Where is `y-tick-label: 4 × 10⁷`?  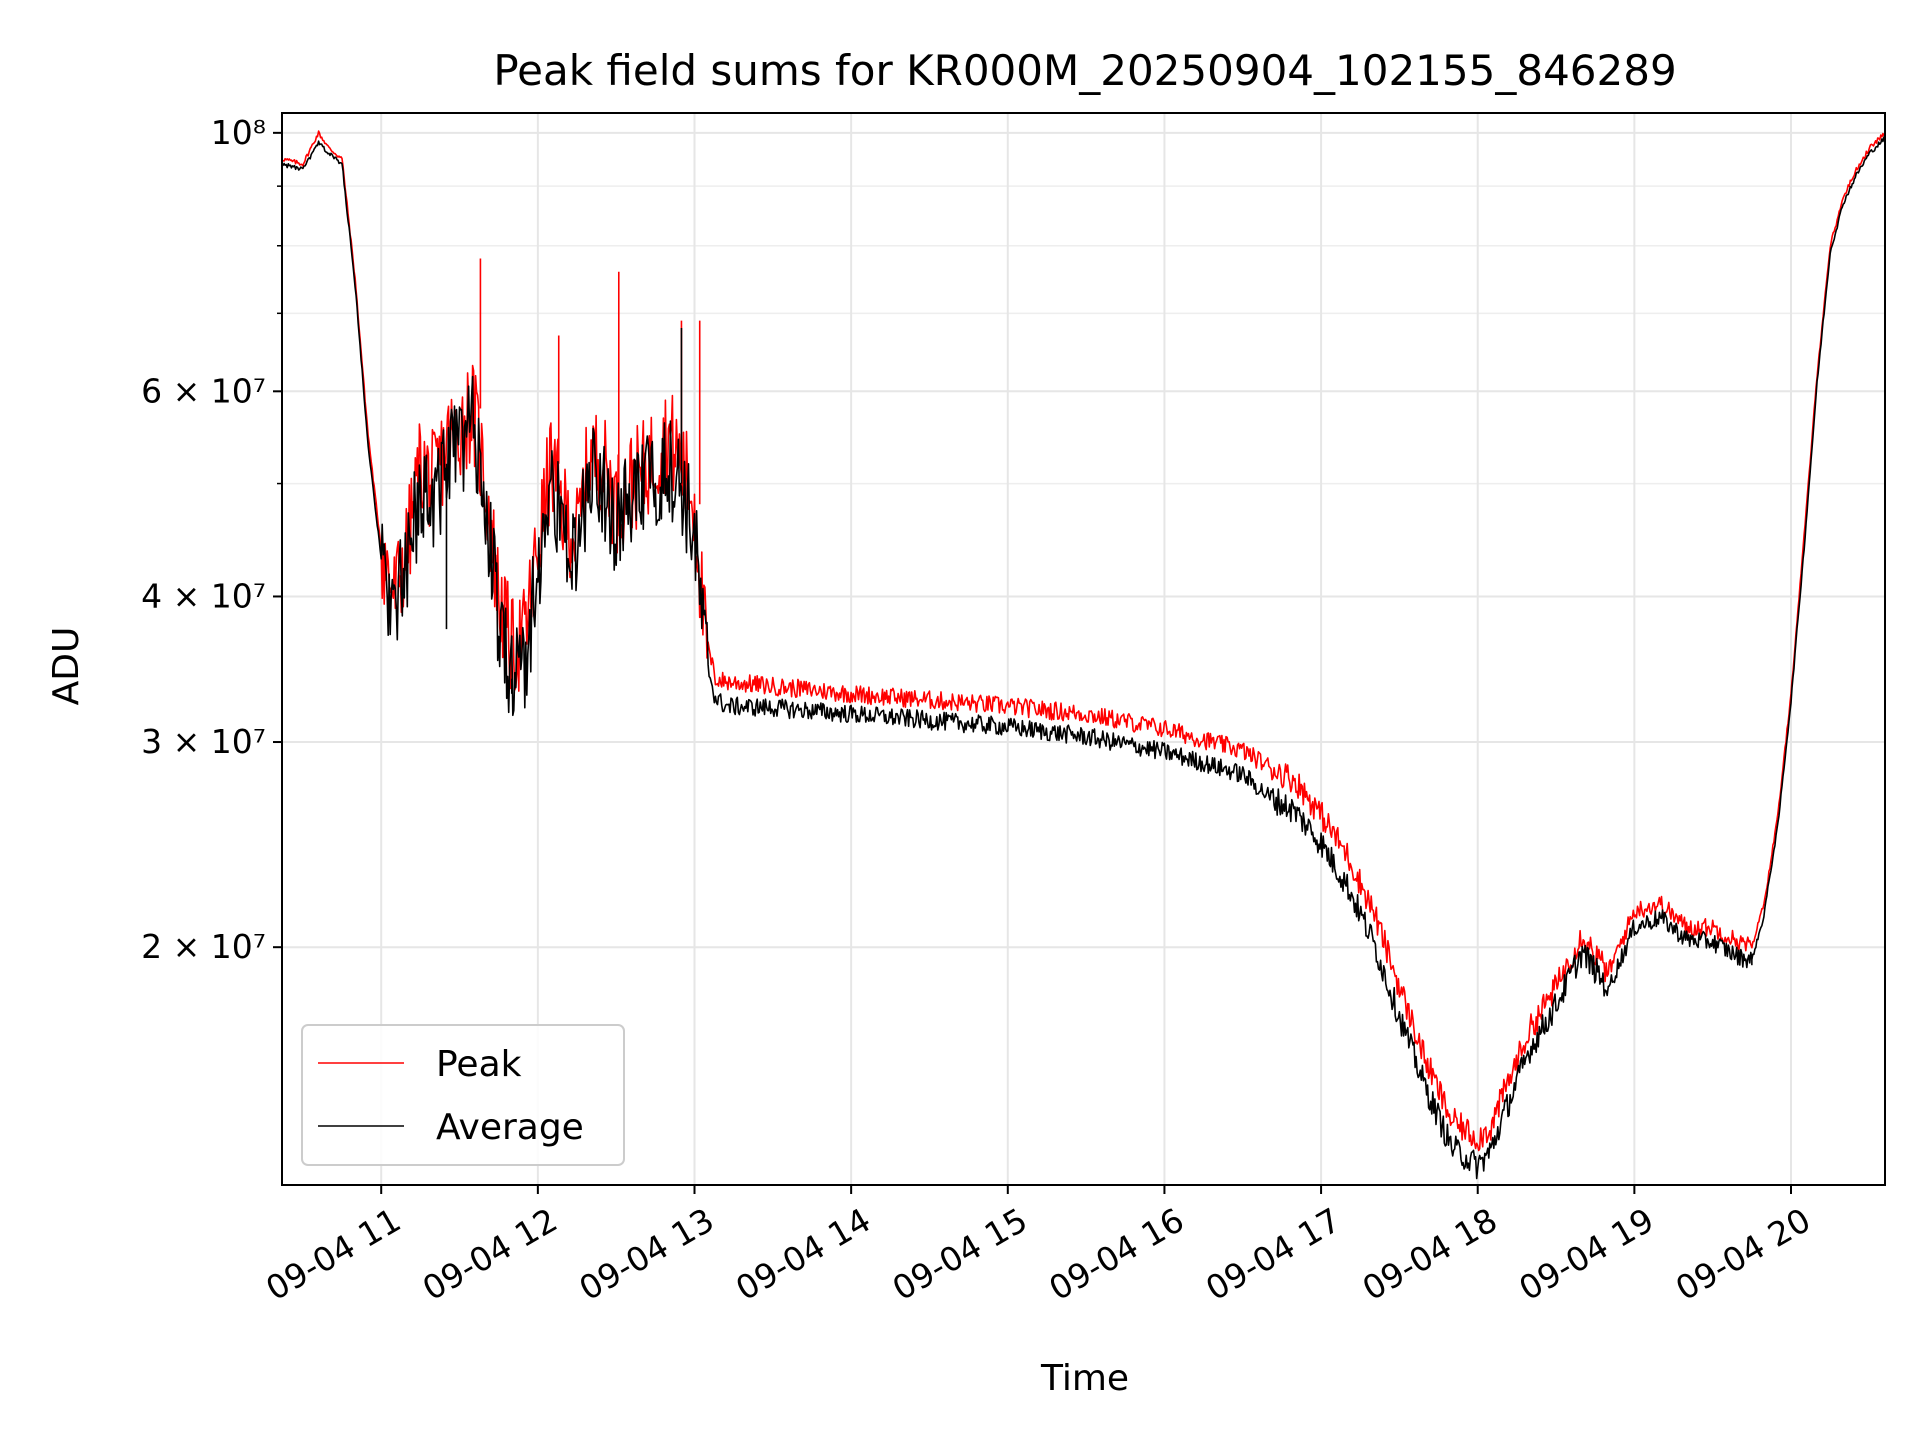
y-tick-label: 4 × 10⁷ is located at coordinates (203, 595).